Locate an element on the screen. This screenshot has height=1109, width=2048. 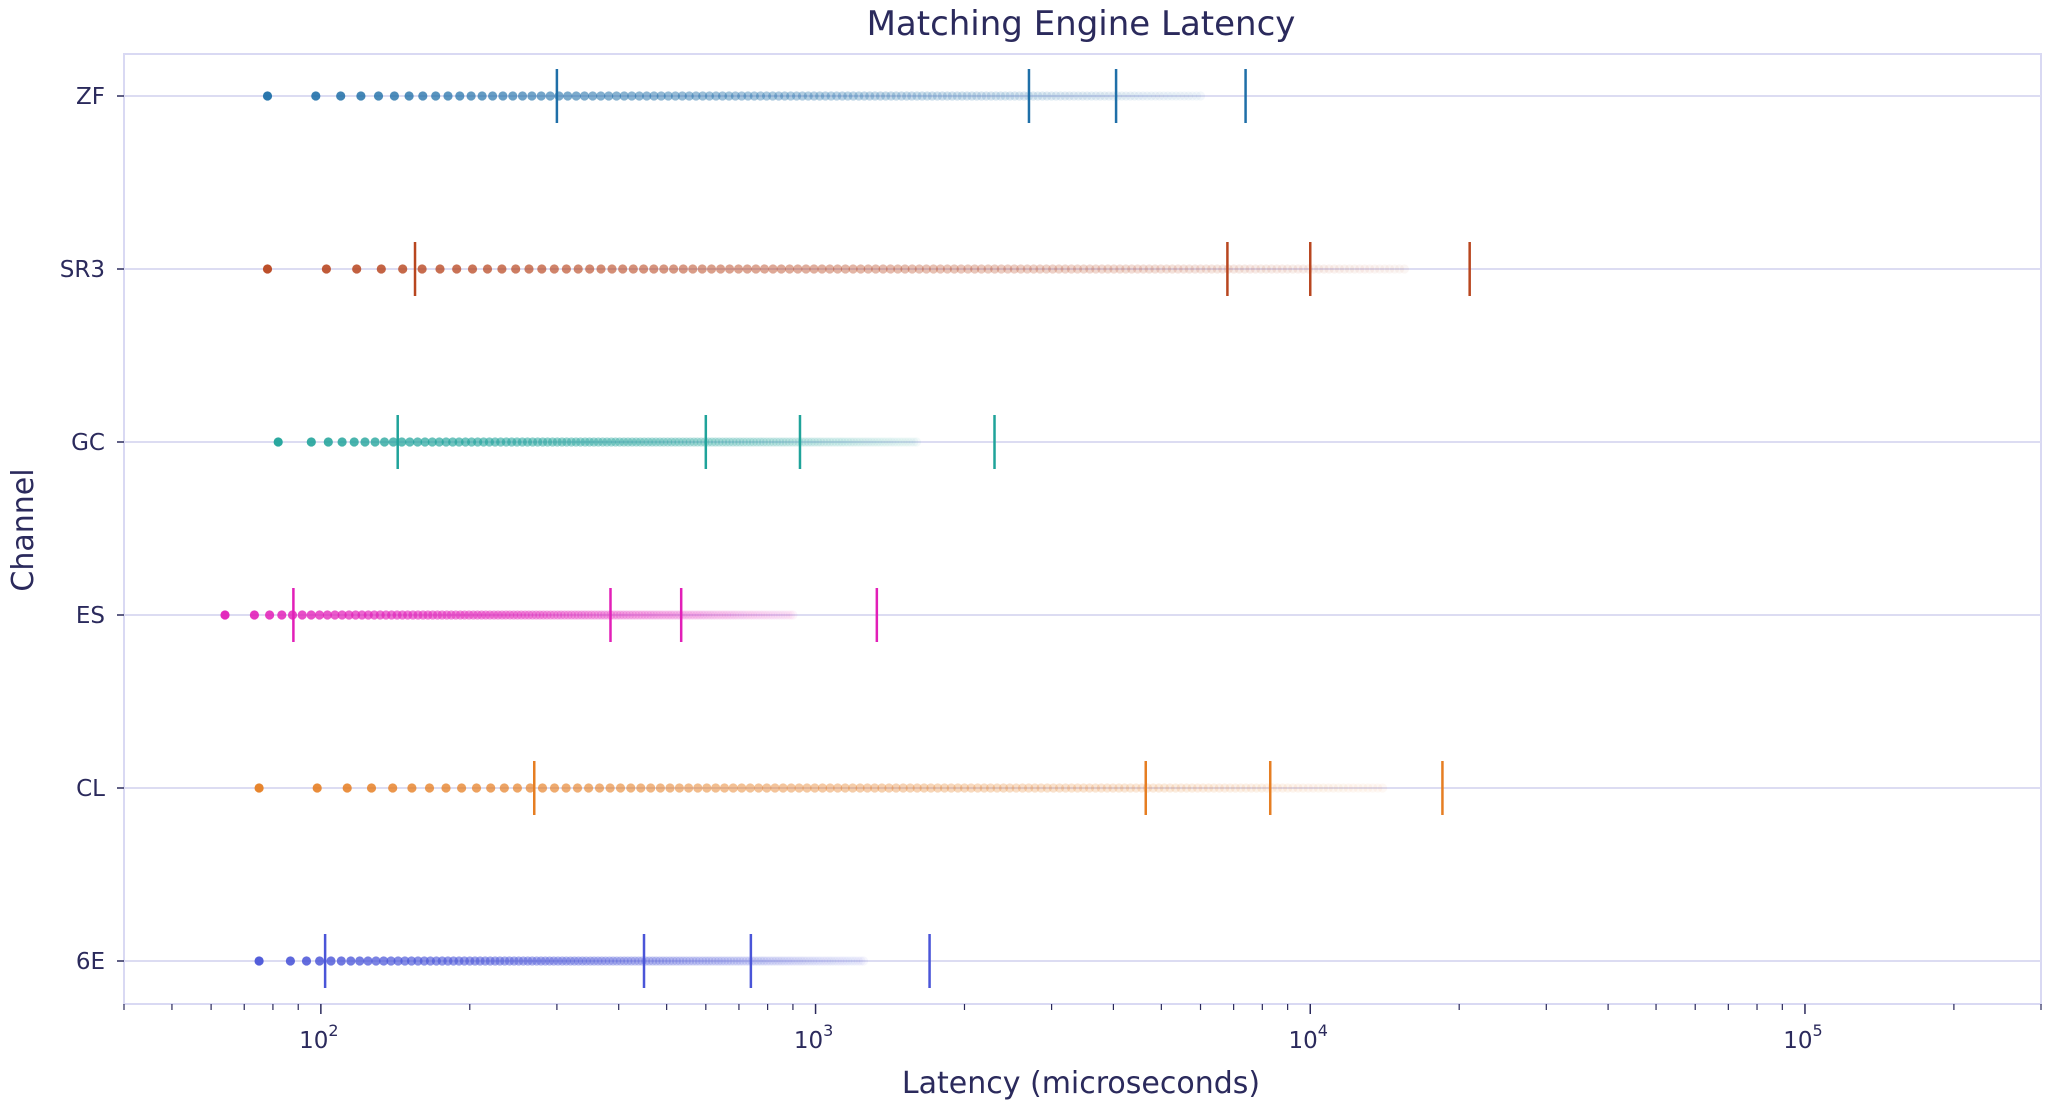
x-tick-label: 104 is located at coordinates (1308, 1037).